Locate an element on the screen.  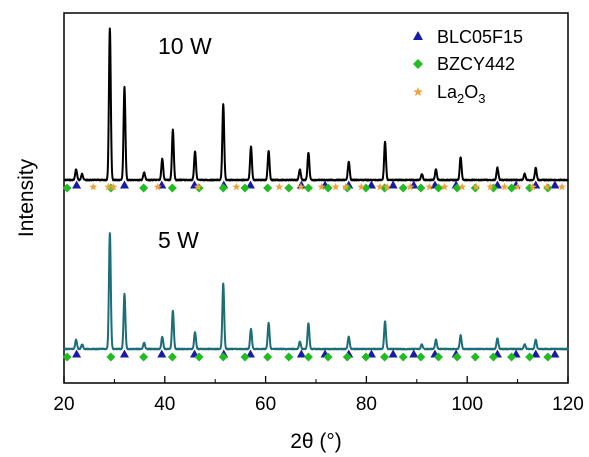
x-axis-title: 2θ (°) is located at coordinates (316, 441).